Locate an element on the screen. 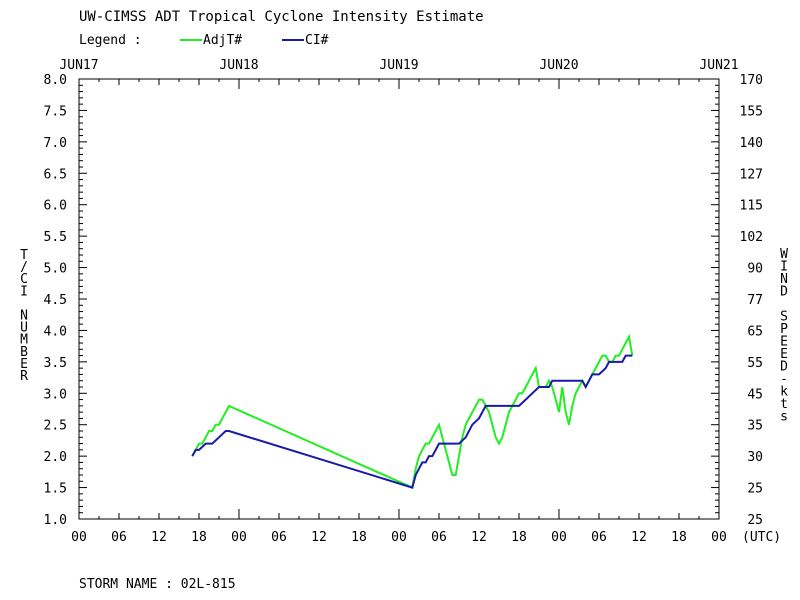 Image resolution: width=800 pixels, height=600 pixels. right-tick-label: 35 is located at coordinates (755, 426).